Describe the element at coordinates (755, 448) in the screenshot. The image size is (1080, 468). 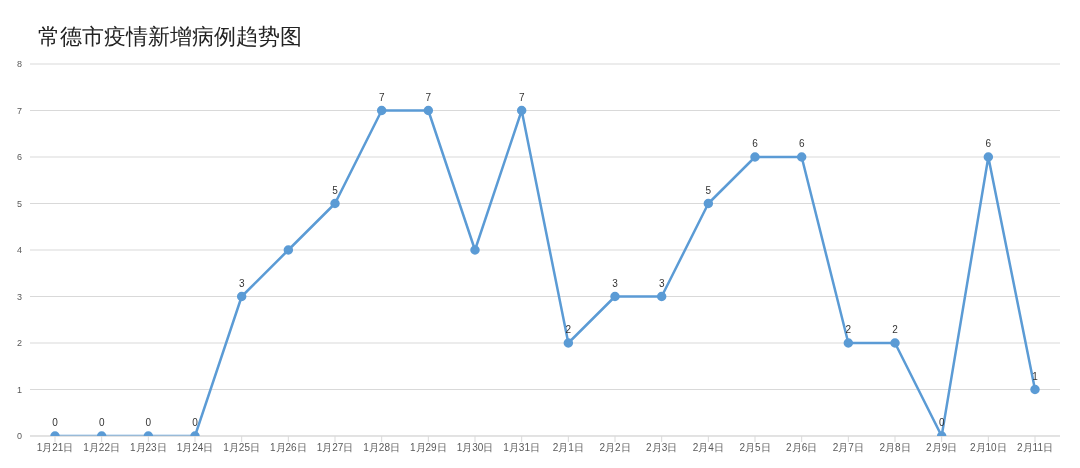
I see `x-tick-label: 2月5日` at that location.